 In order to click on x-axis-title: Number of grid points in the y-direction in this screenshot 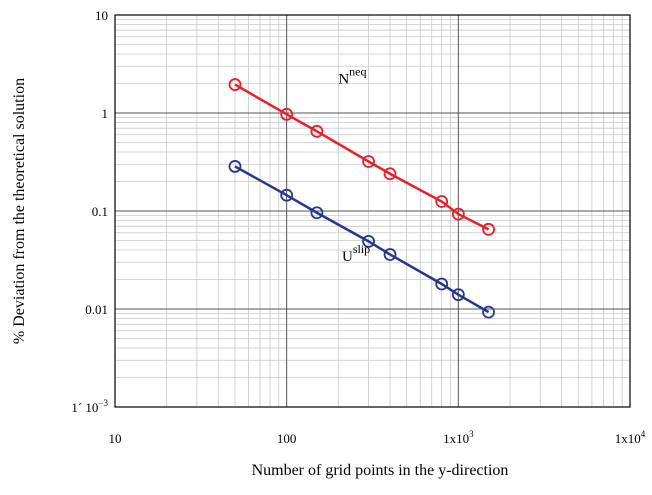, I will do `click(380, 470)`.